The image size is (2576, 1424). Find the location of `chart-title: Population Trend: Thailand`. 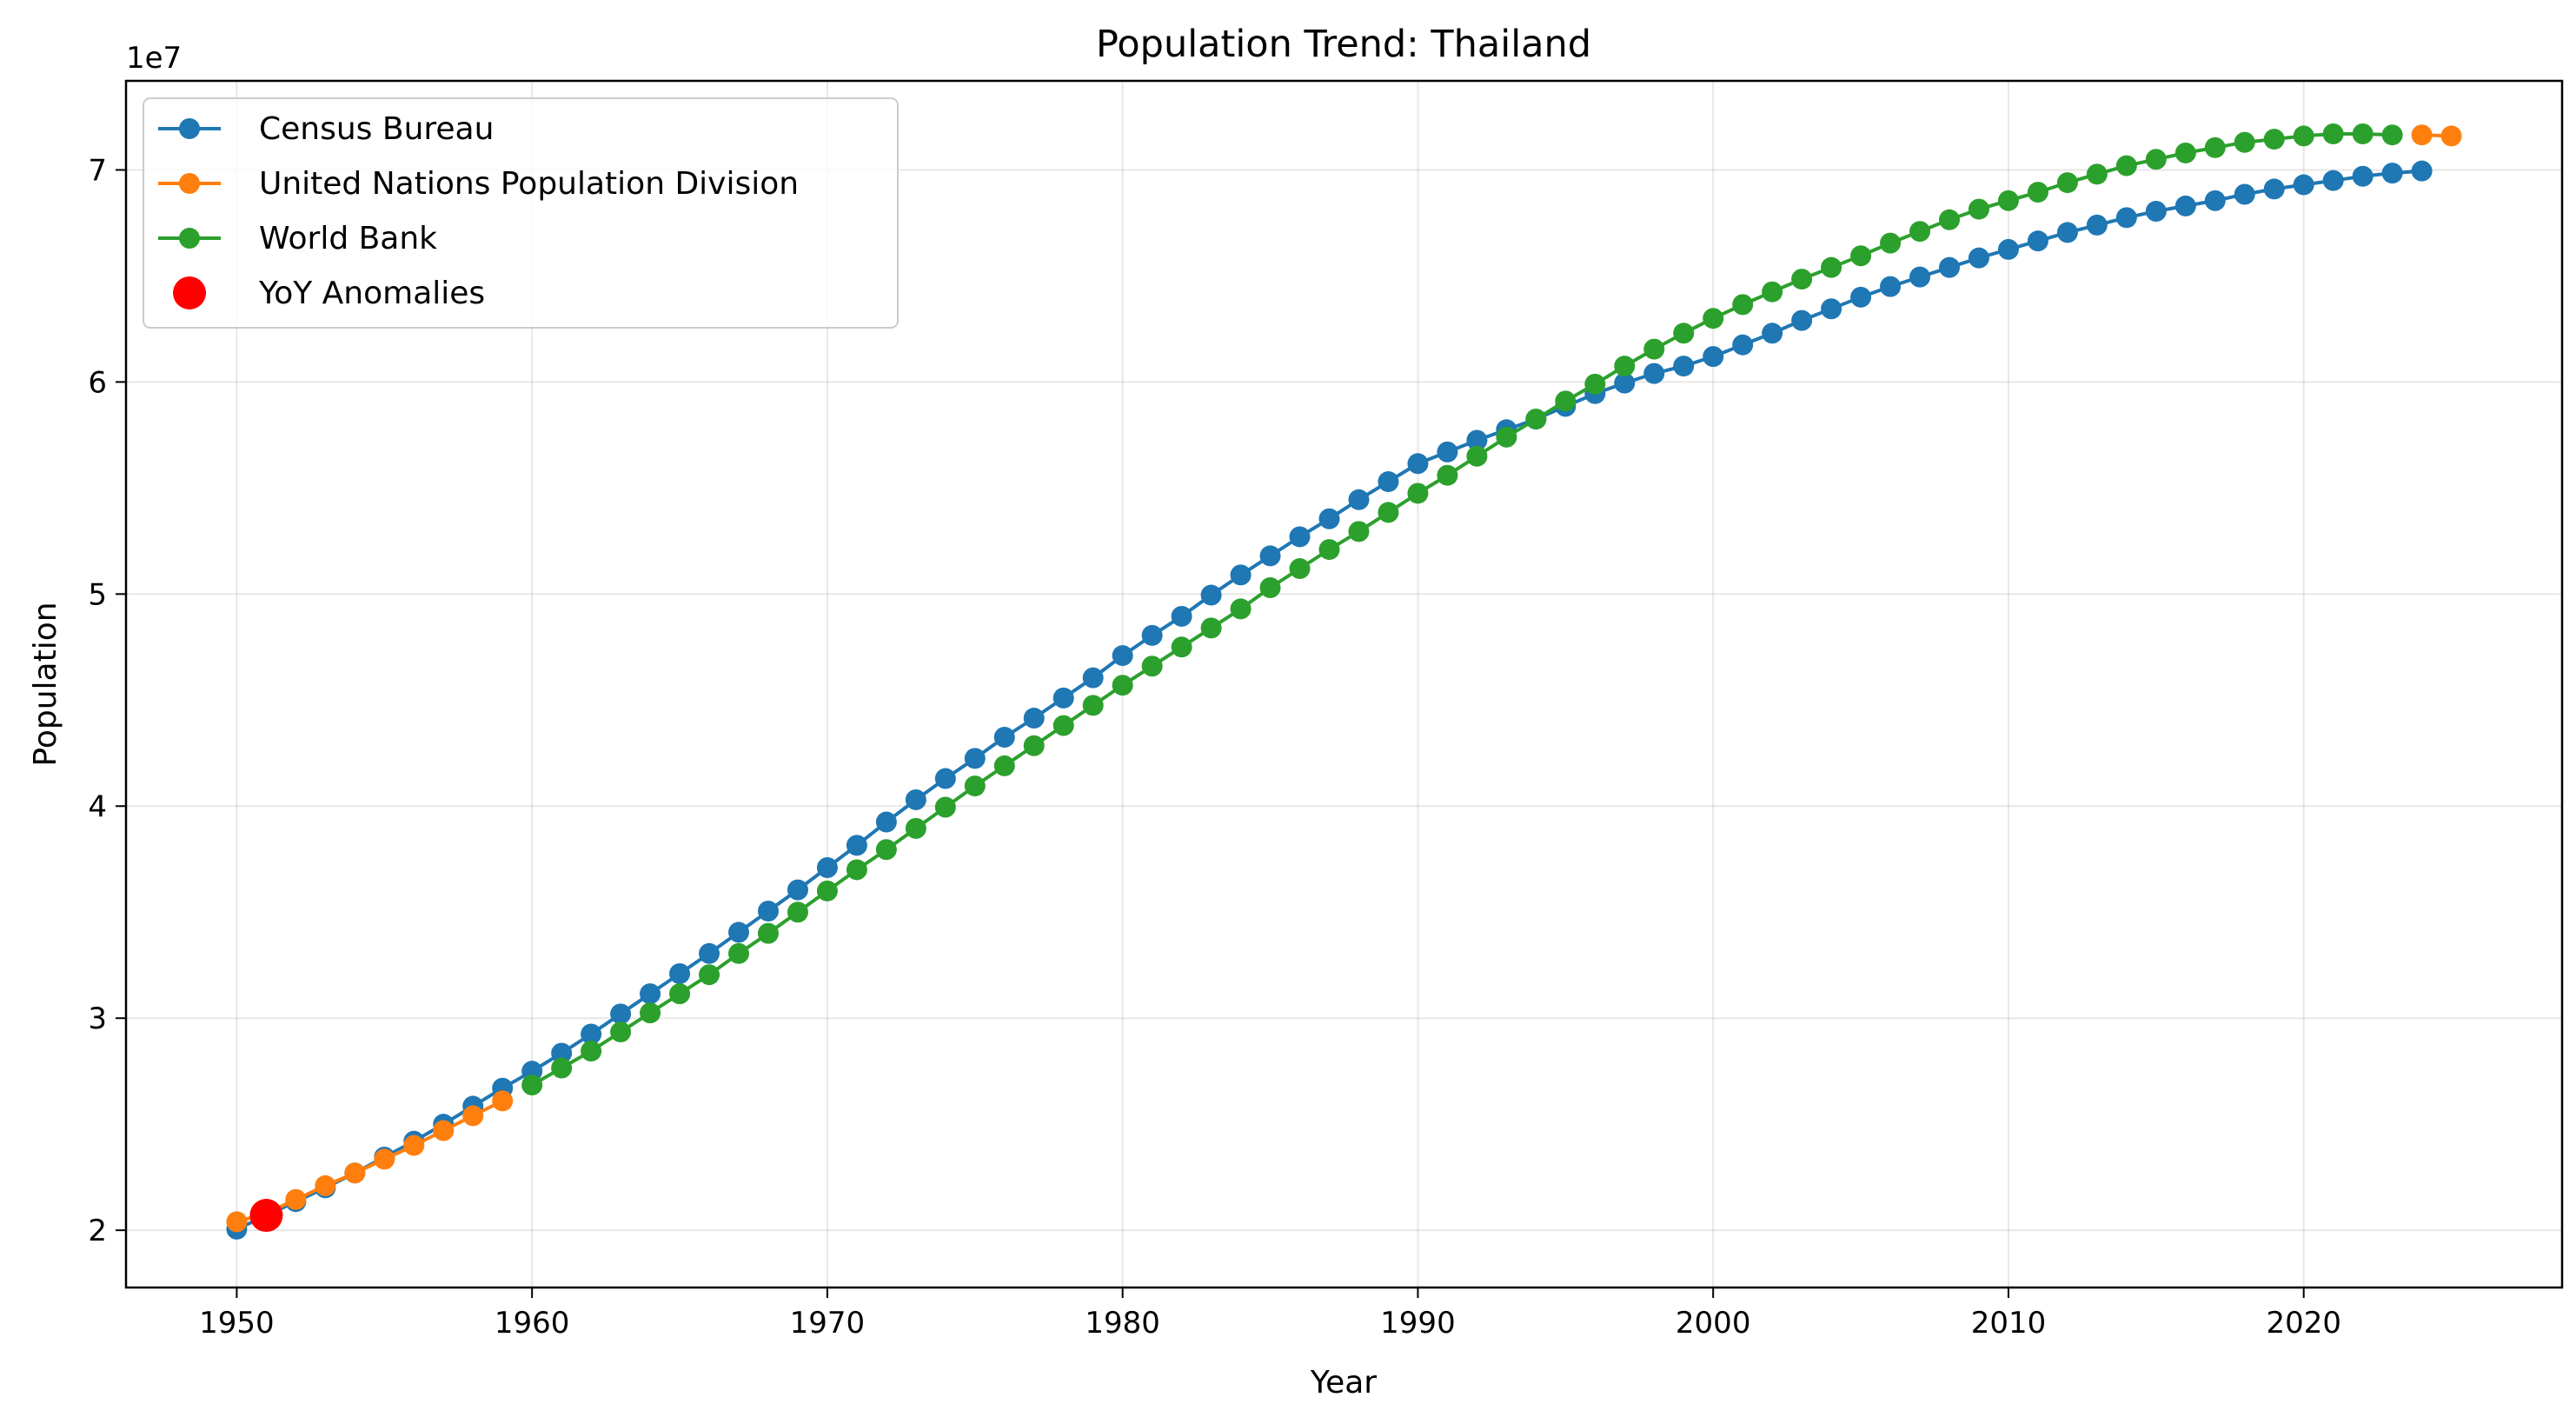

chart-title: Population Trend: Thailand is located at coordinates (1343, 44).